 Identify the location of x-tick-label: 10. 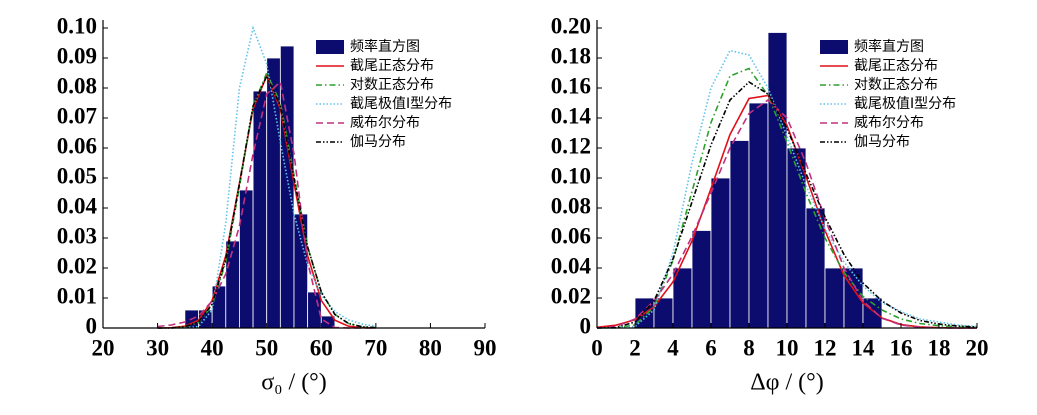
(787, 347).